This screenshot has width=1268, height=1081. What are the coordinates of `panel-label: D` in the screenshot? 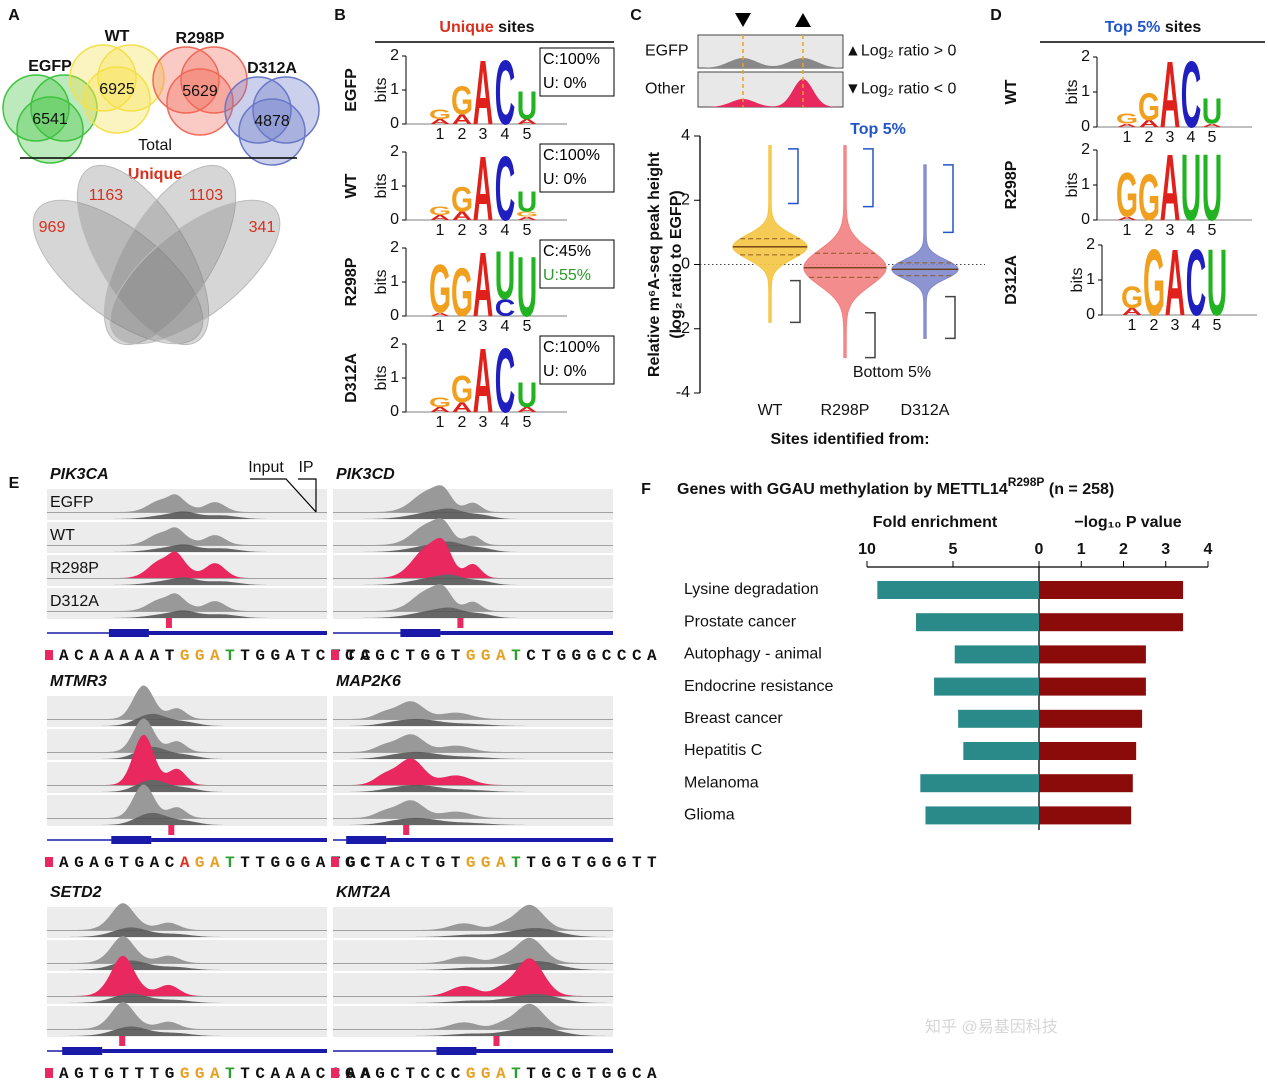 It's located at (996, 15).